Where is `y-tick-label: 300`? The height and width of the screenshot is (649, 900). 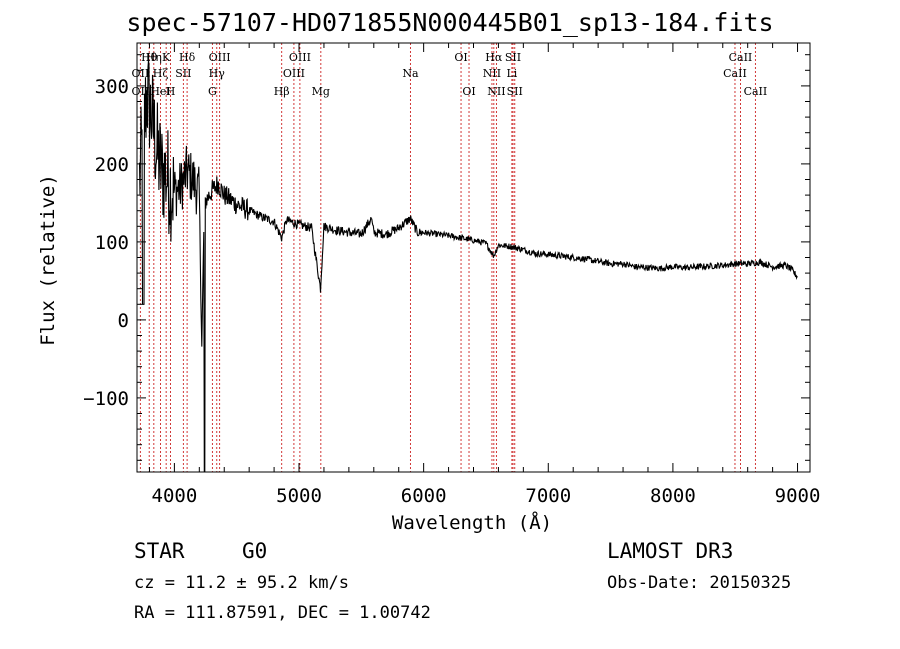
y-tick-label: 300 is located at coordinates (112, 87).